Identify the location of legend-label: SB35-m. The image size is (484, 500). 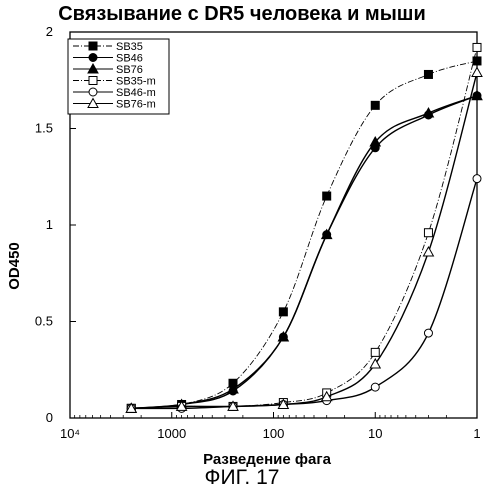
(136, 82).